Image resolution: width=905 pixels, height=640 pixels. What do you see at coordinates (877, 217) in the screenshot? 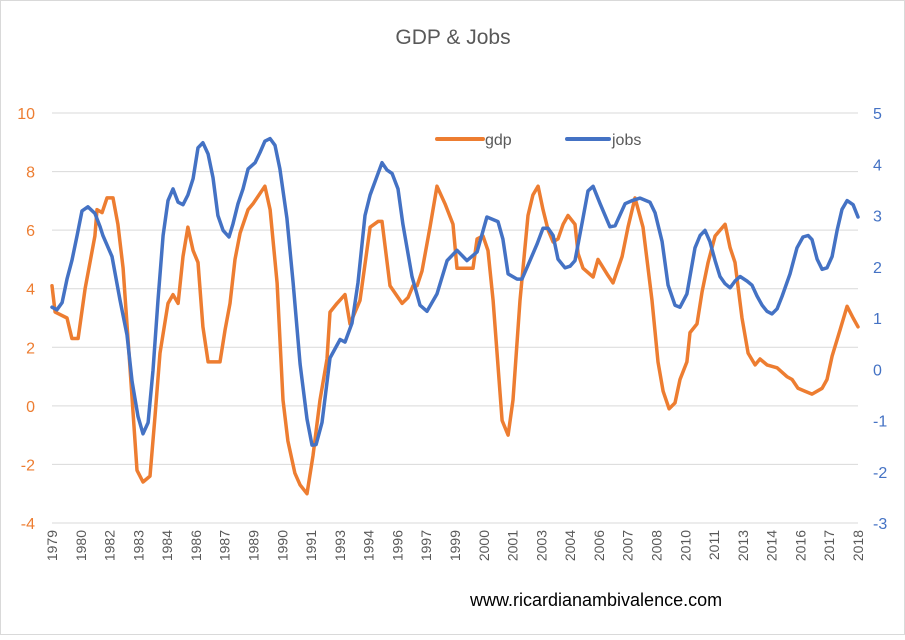
I see `right-axis-tick-label: 3` at bounding box center [877, 217].